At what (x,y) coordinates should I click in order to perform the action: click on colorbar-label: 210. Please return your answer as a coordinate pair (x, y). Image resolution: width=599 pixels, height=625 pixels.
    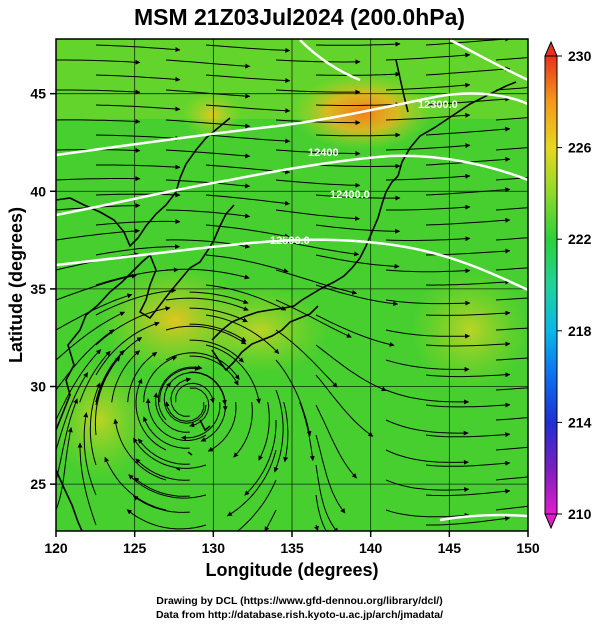
    Looking at the image, I should click on (580, 514).